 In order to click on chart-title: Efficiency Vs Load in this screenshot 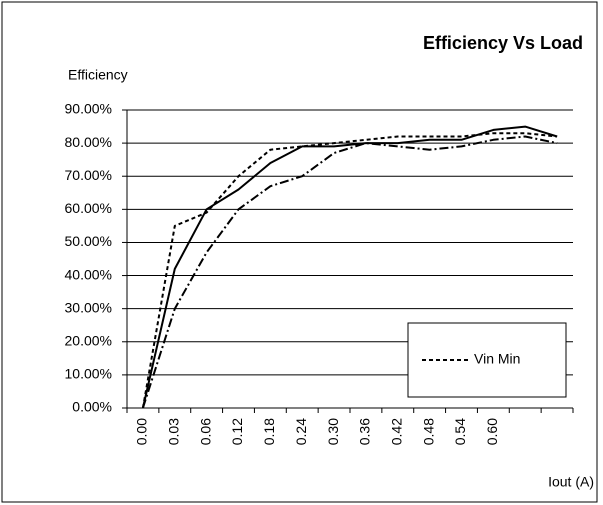, I will do `click(503, 43)`.